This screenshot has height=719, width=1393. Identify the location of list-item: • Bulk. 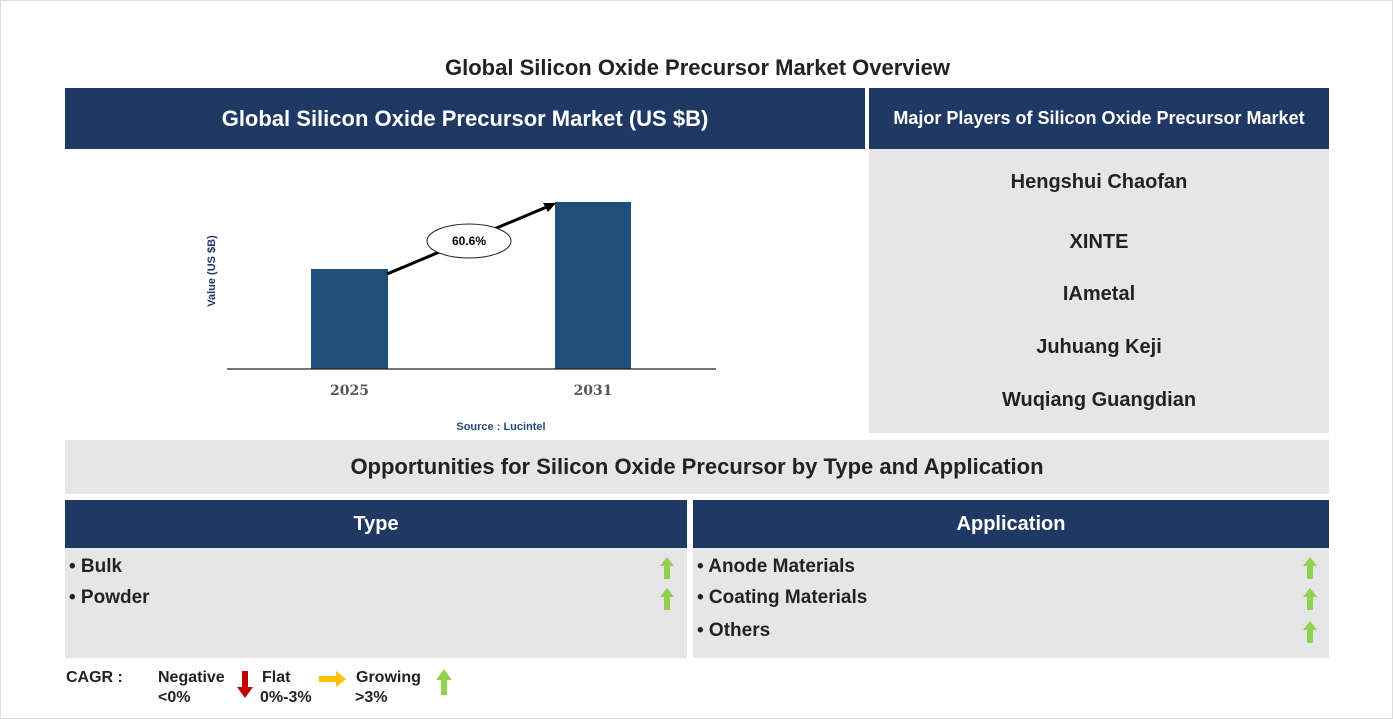
(96, 566).